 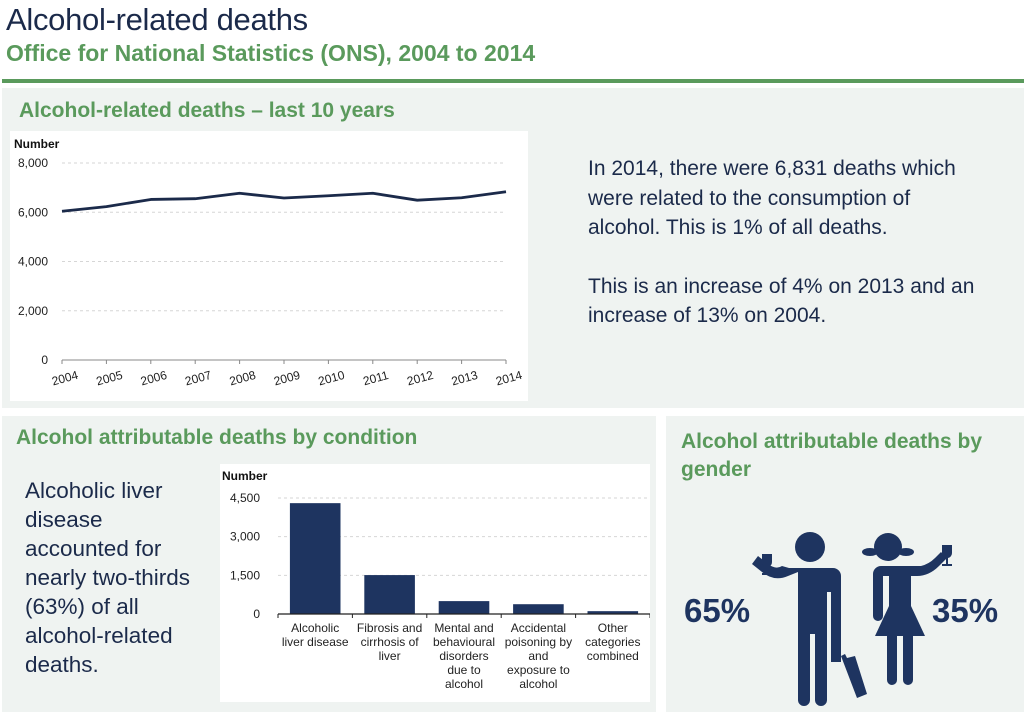 What do you see at coordinates (315, 628) in the screenshot?
I see `bar-chart-category-label-line: Alcoholic` at bounding box center [315, 628].